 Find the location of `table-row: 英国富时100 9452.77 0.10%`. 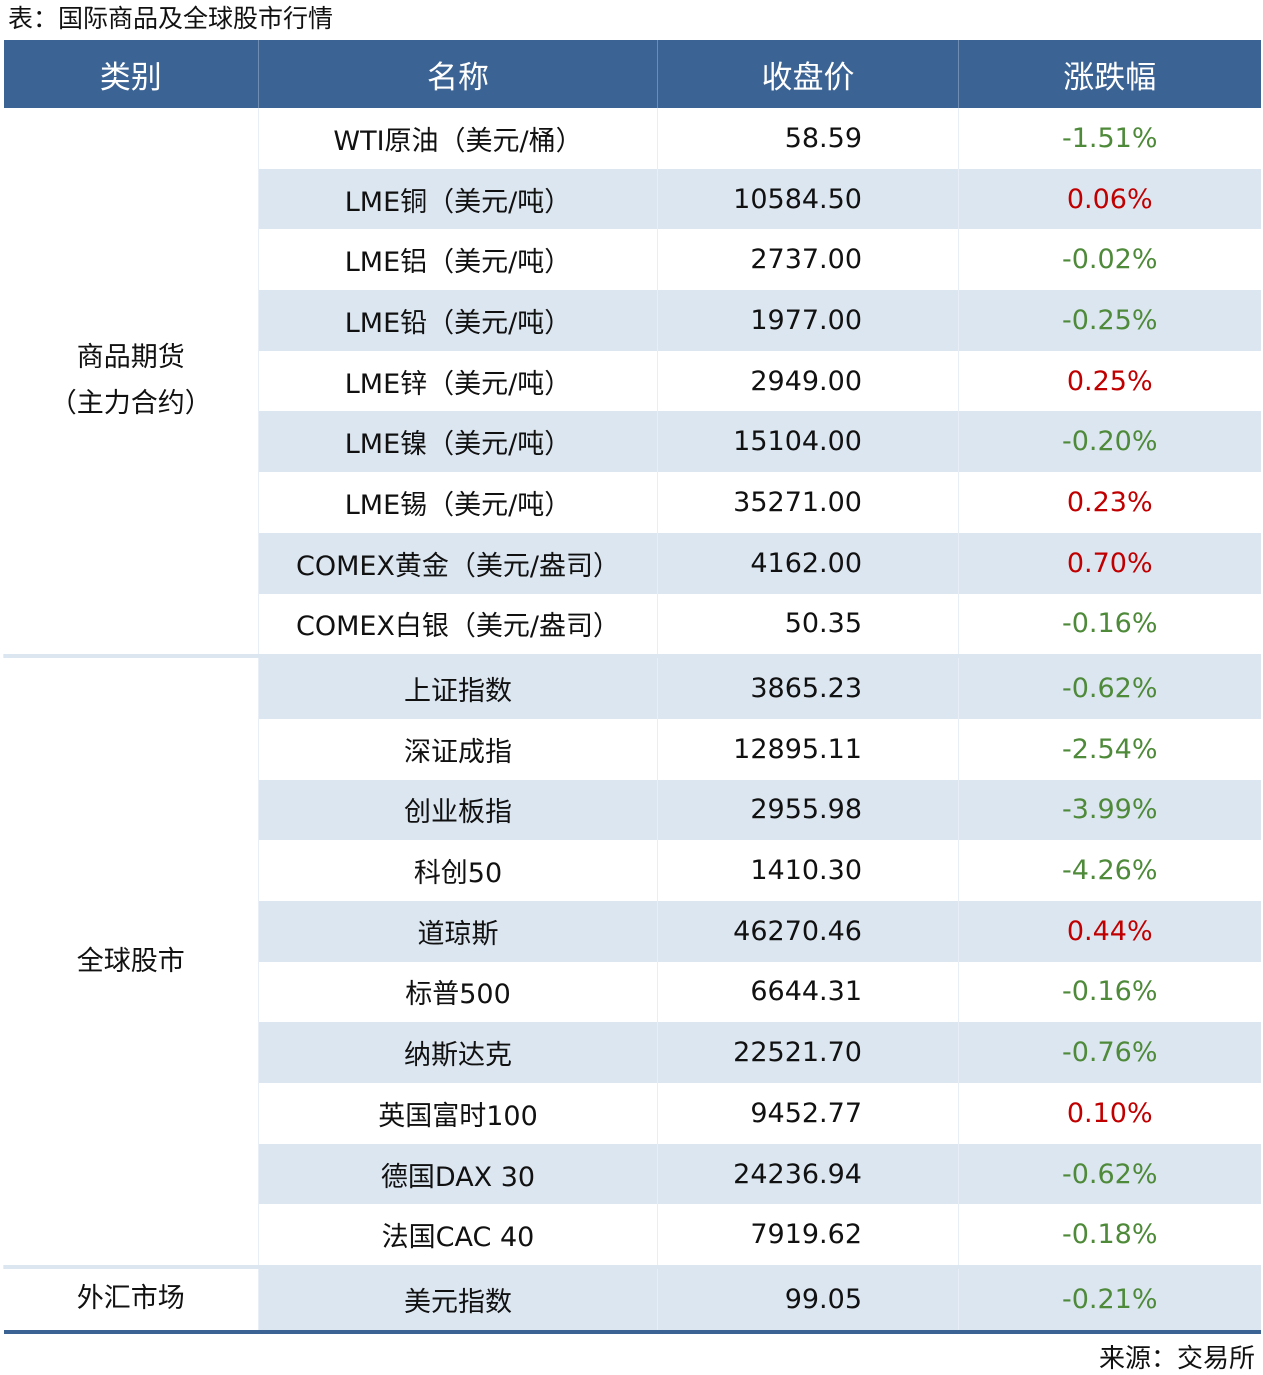

table-row: 英国富时100 9452.77 0.10% is located at coordinates (632, 1113).